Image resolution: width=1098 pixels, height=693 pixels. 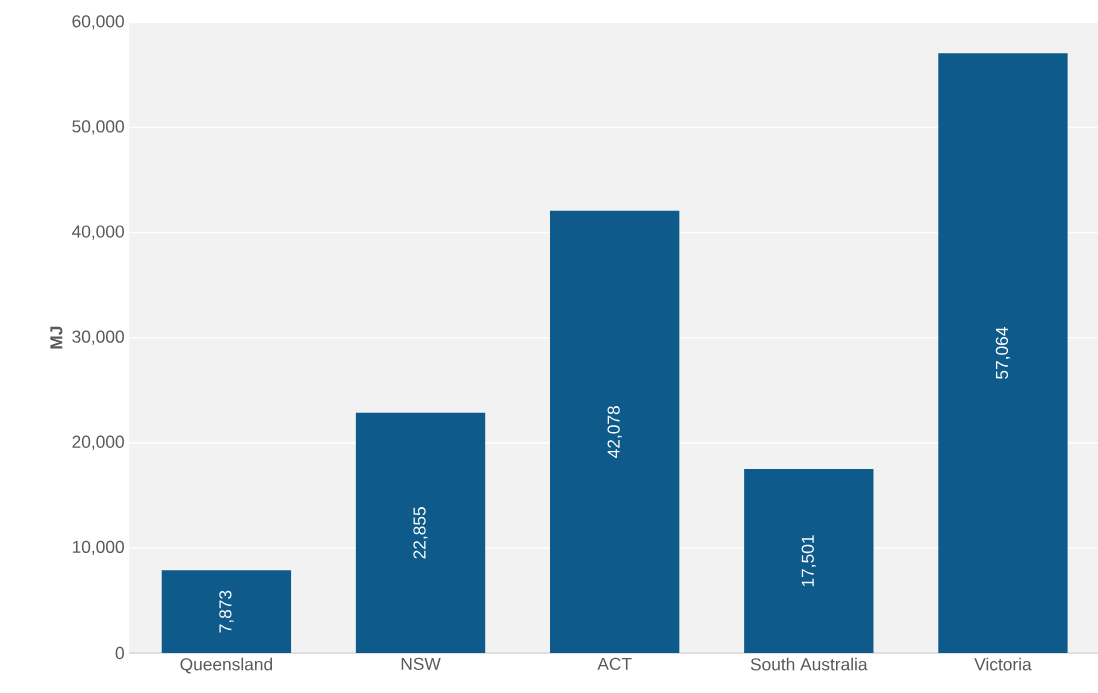 What do you see at coordinates (98, 22) in the screenshot?
I see `y-tick-label: 60,000` at bounding box center [98, 22].